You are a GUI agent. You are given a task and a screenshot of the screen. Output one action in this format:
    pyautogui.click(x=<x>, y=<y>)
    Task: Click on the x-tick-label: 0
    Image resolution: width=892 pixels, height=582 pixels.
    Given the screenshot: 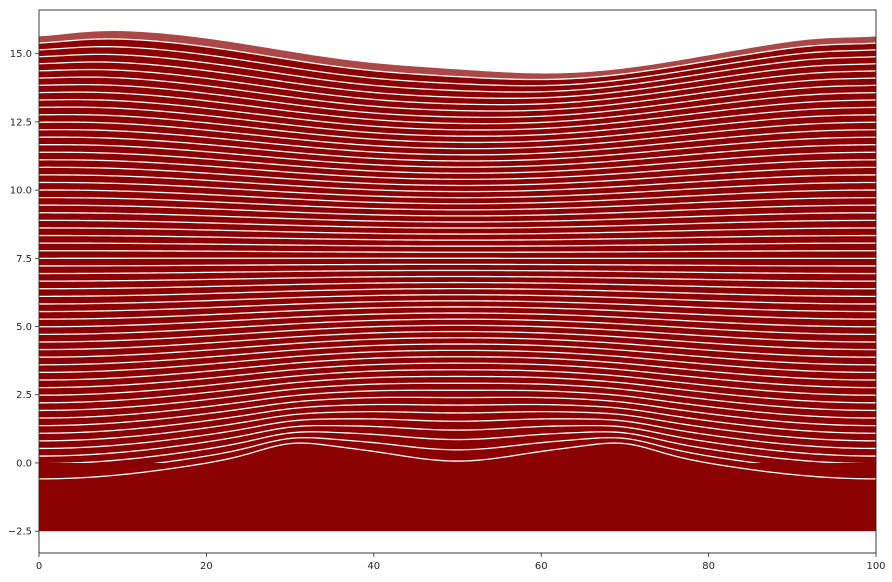 What is the action you would take?
    pyautogui.click(x=39, y=566)
    